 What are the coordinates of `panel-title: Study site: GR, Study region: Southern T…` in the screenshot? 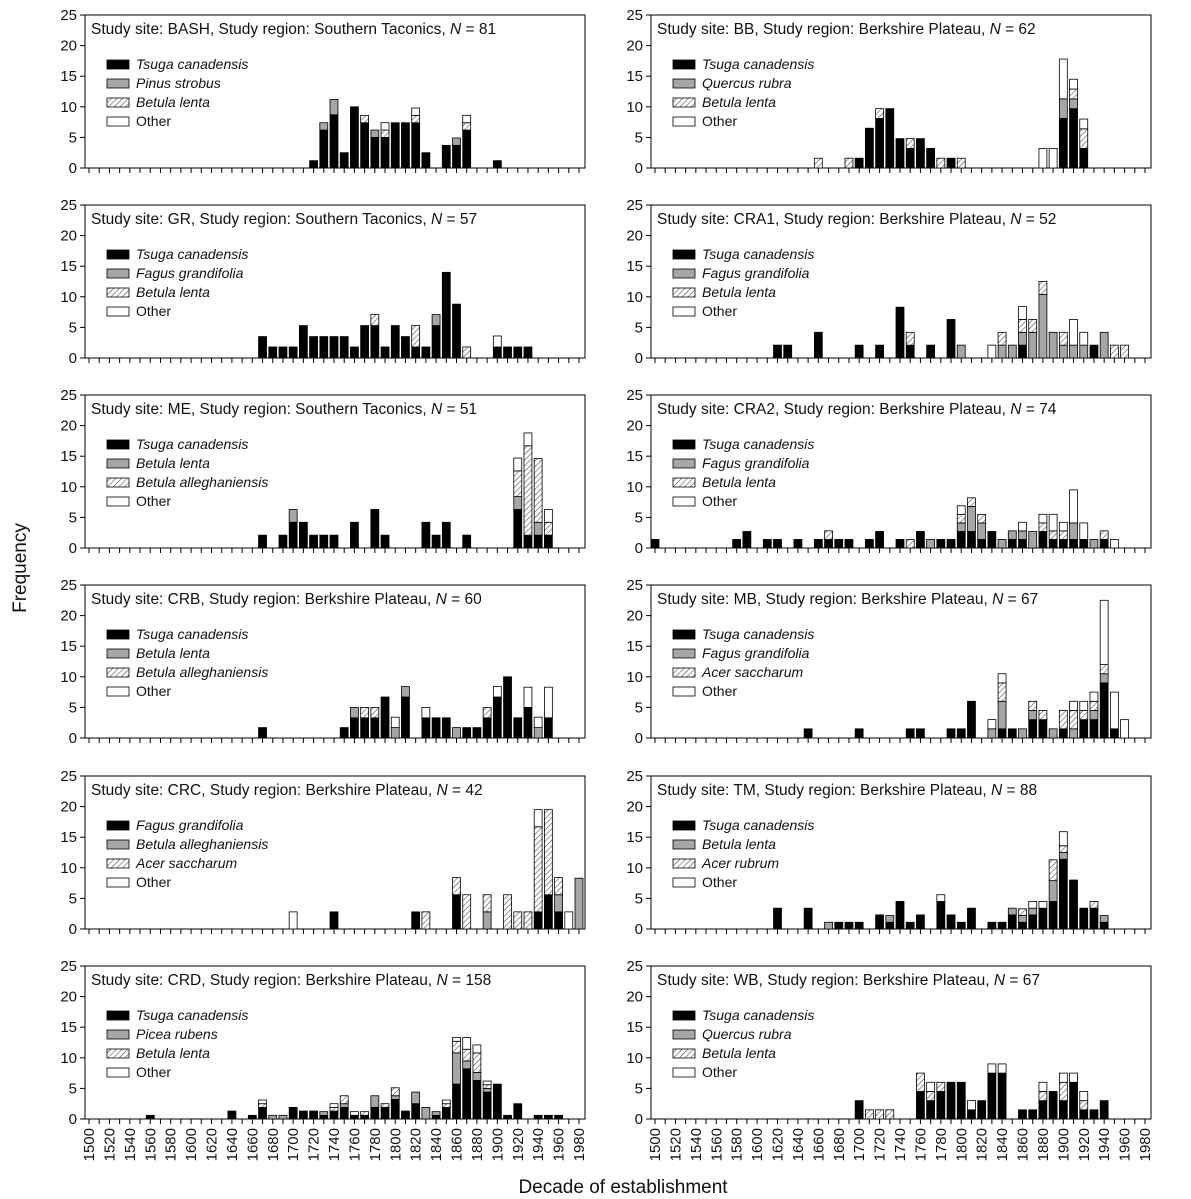 It's located at (284, 219).